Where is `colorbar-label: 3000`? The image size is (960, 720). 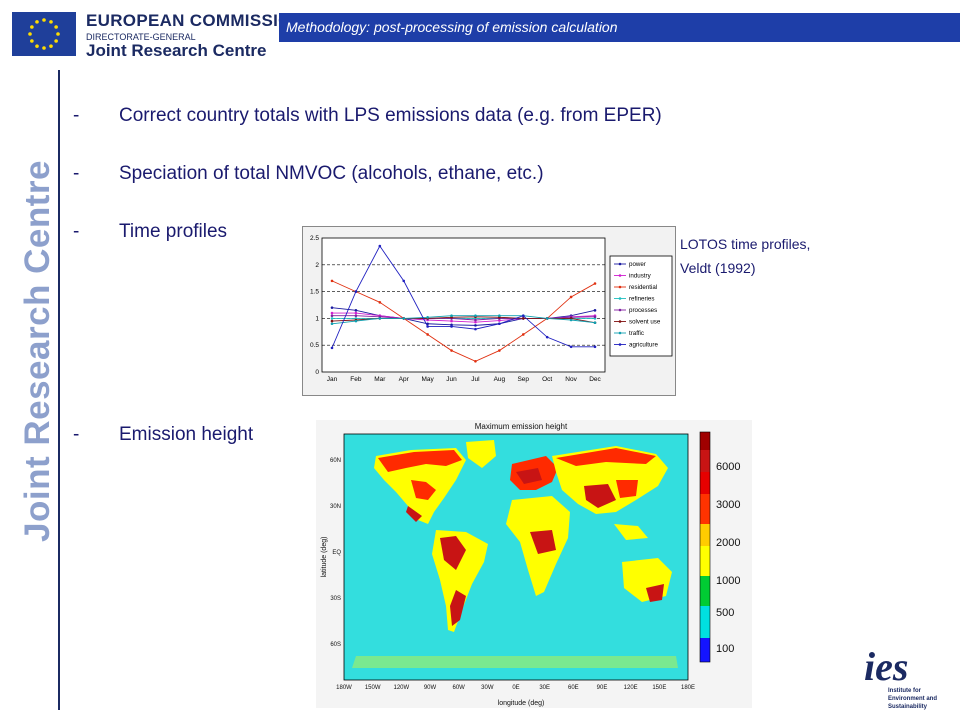
colorbar-label: 3000 is located at coordinates (728, 505).